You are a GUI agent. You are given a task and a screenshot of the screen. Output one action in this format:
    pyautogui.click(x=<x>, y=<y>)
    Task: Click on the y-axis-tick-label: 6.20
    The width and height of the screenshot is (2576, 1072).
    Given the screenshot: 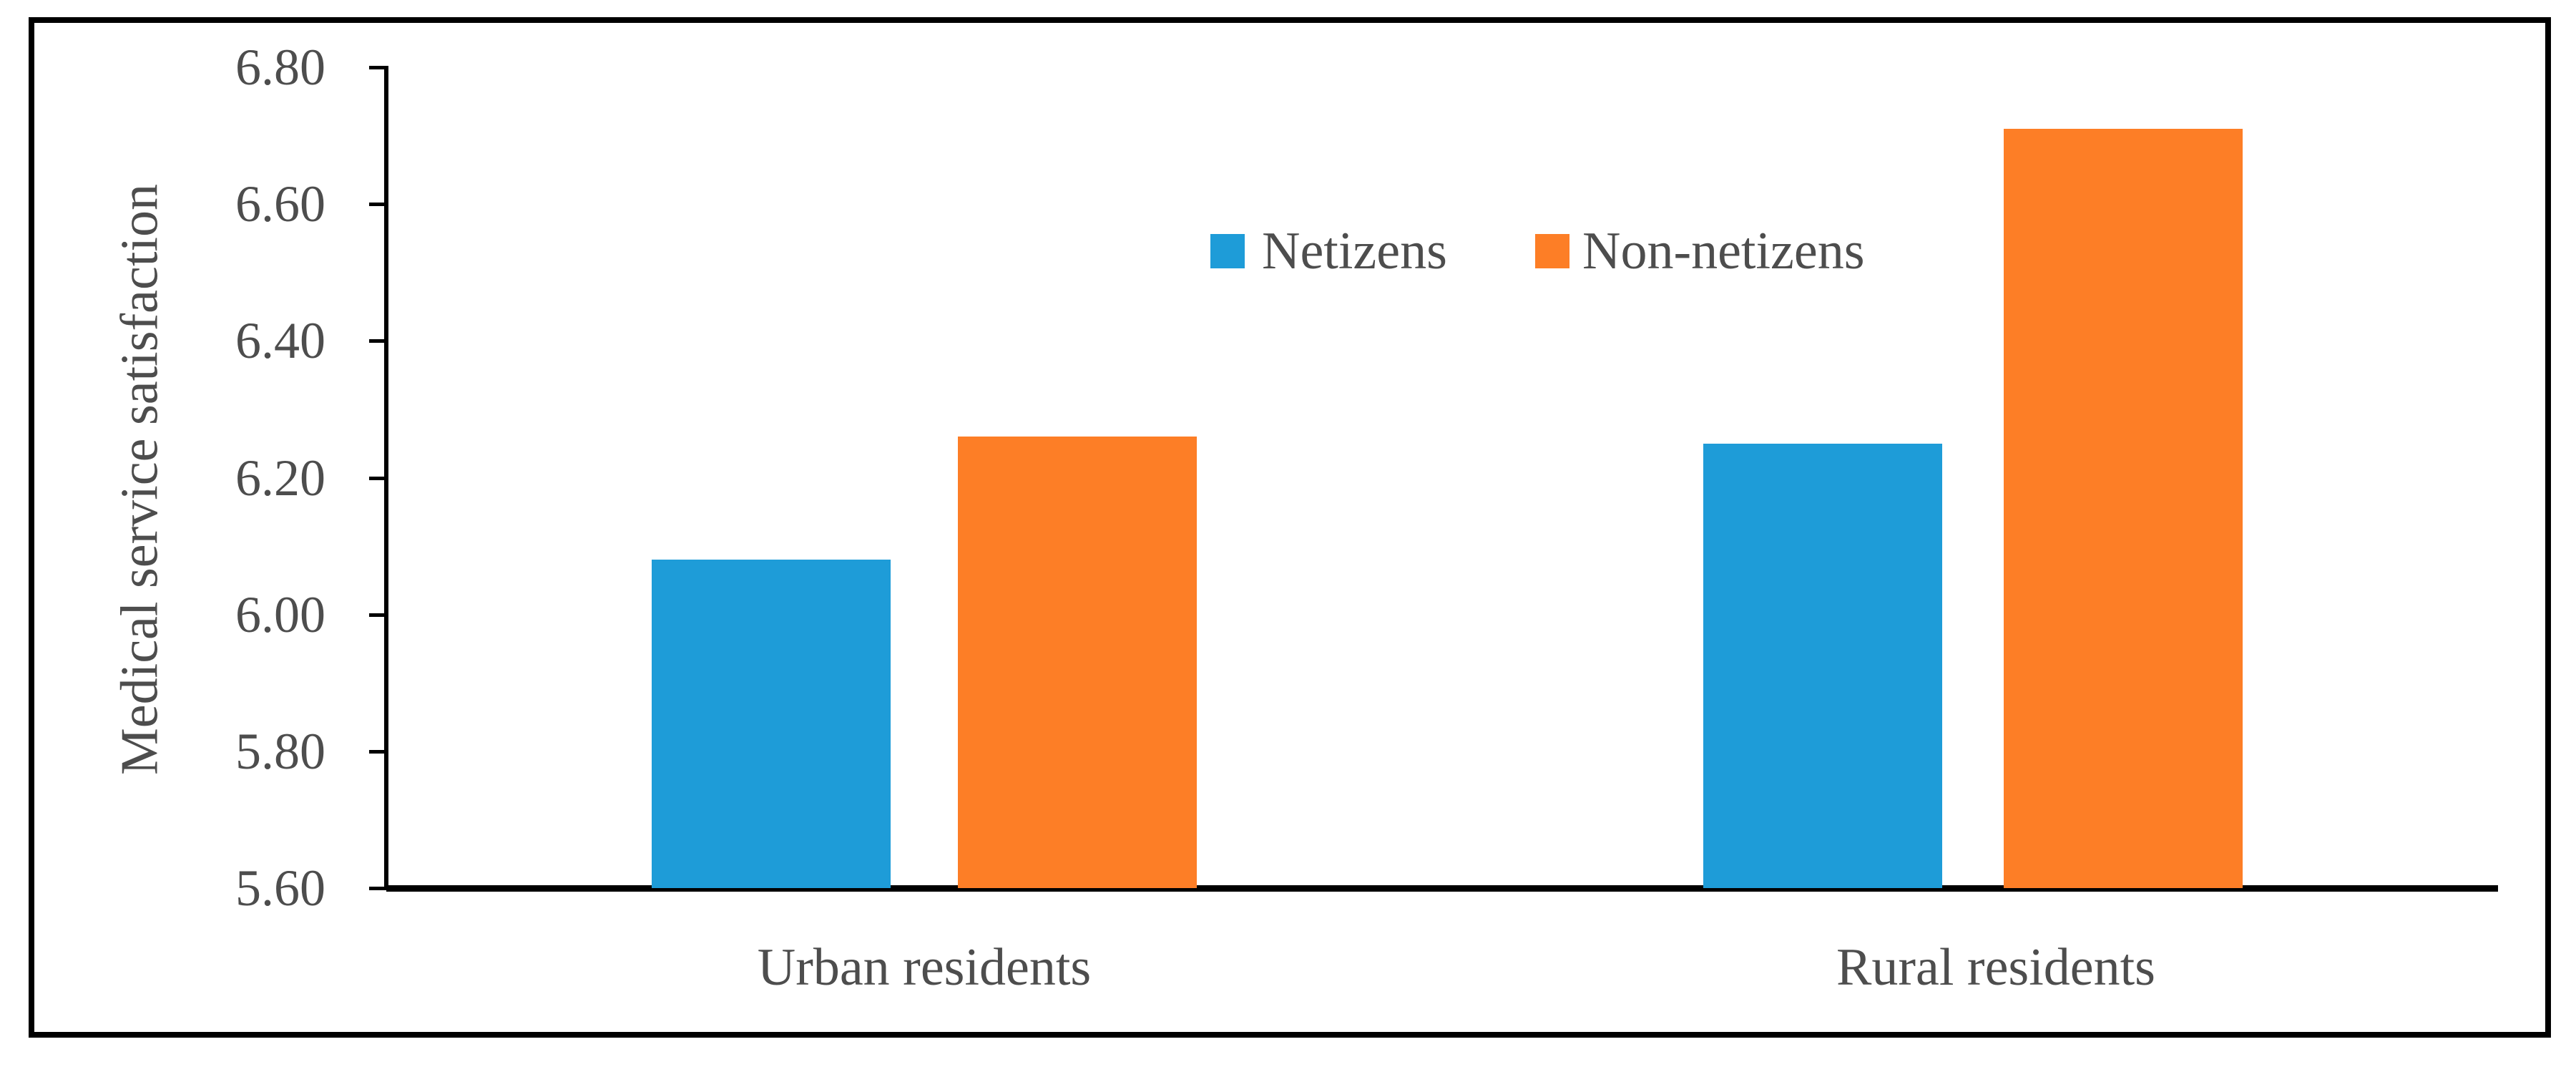 What is the action you would take?
    pyautogui.click(x=280, y=478)
    